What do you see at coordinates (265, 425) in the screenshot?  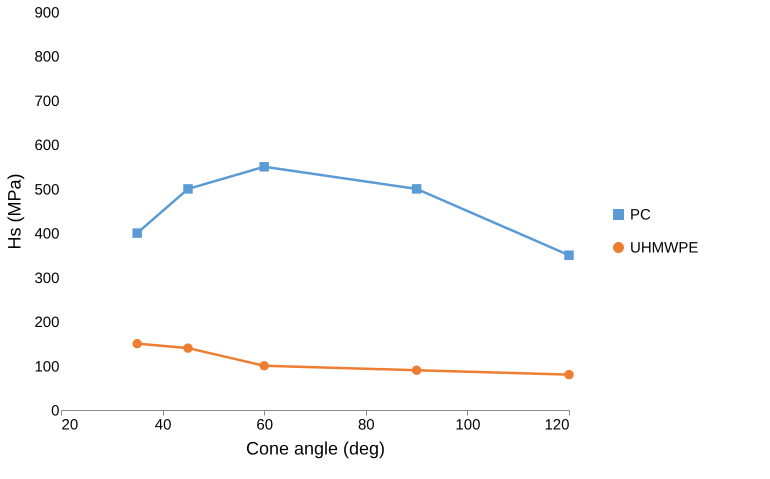 I see `x-tick-label: 60` at bounding box center [265, 425].